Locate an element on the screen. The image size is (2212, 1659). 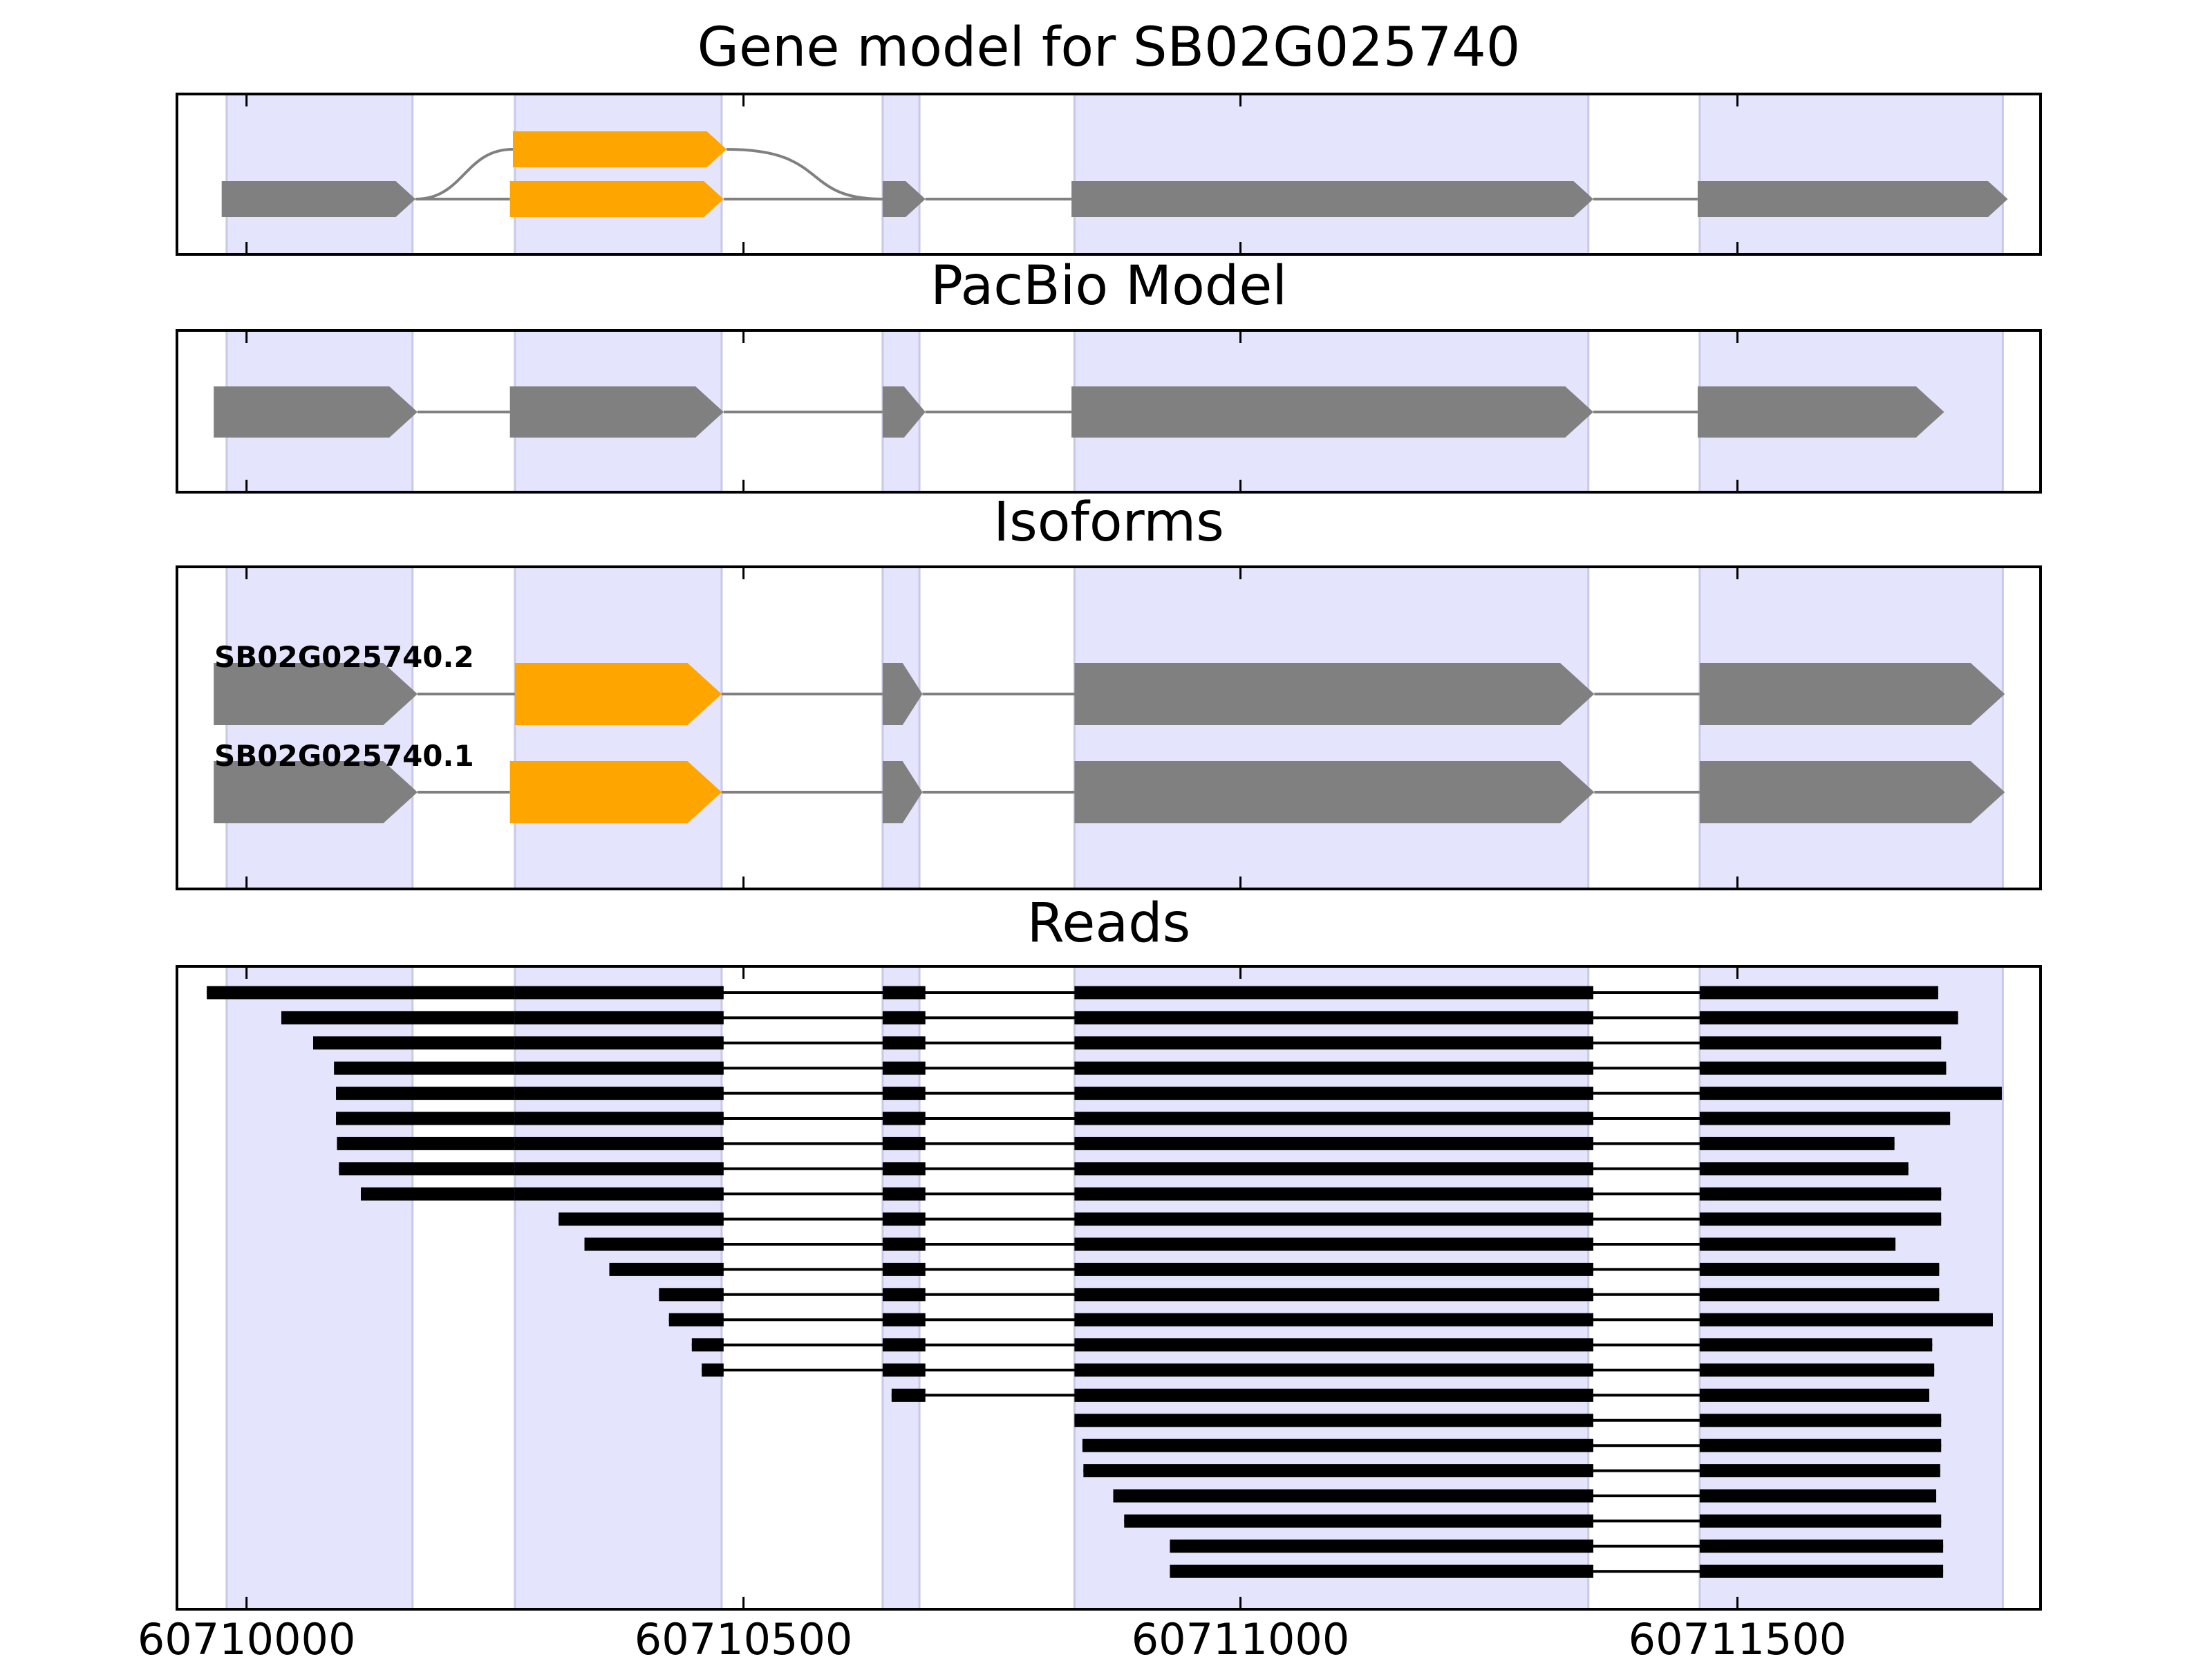
pacbio-model-track is located at coordinates (1079, 412).